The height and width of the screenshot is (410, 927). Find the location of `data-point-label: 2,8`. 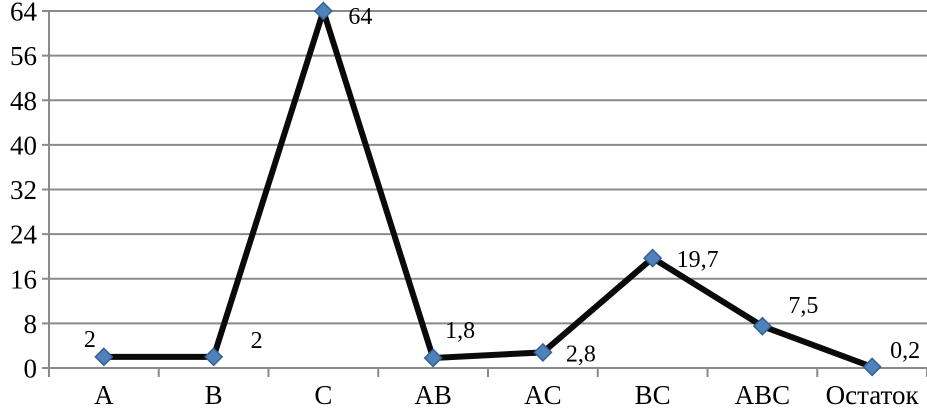

data-point-label: 2,8 is located at coordinates (581, 354).